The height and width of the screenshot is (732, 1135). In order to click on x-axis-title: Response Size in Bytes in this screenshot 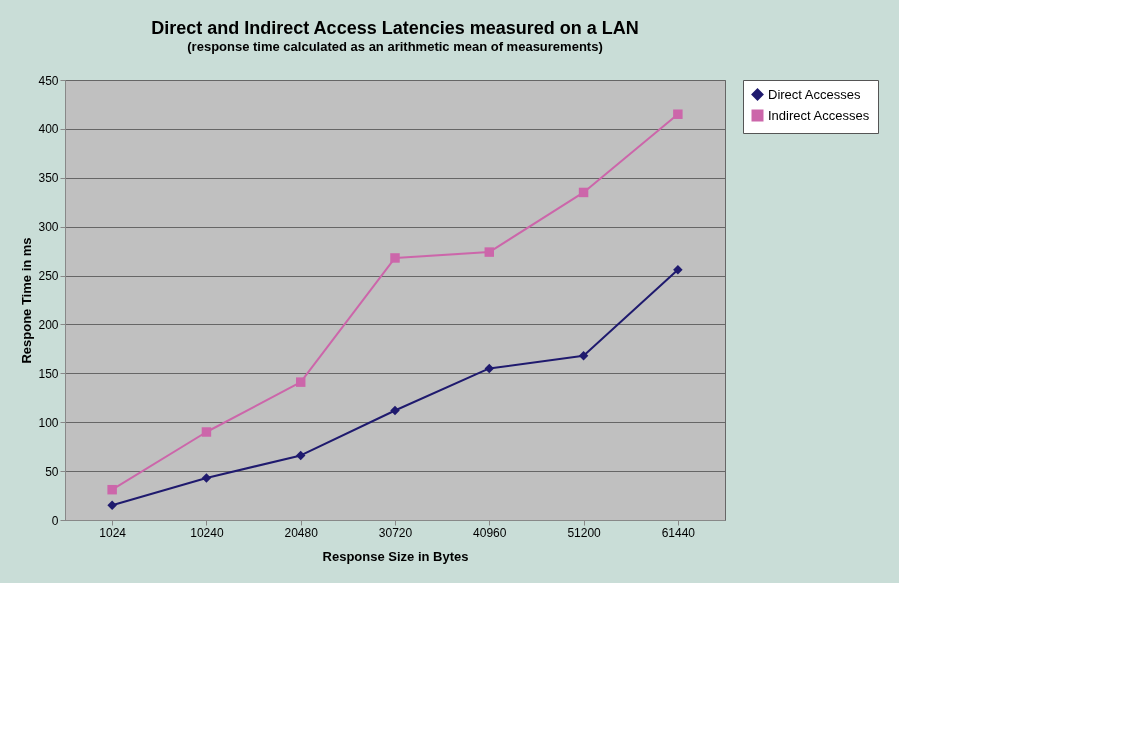, I will do `click(395, 556)`.